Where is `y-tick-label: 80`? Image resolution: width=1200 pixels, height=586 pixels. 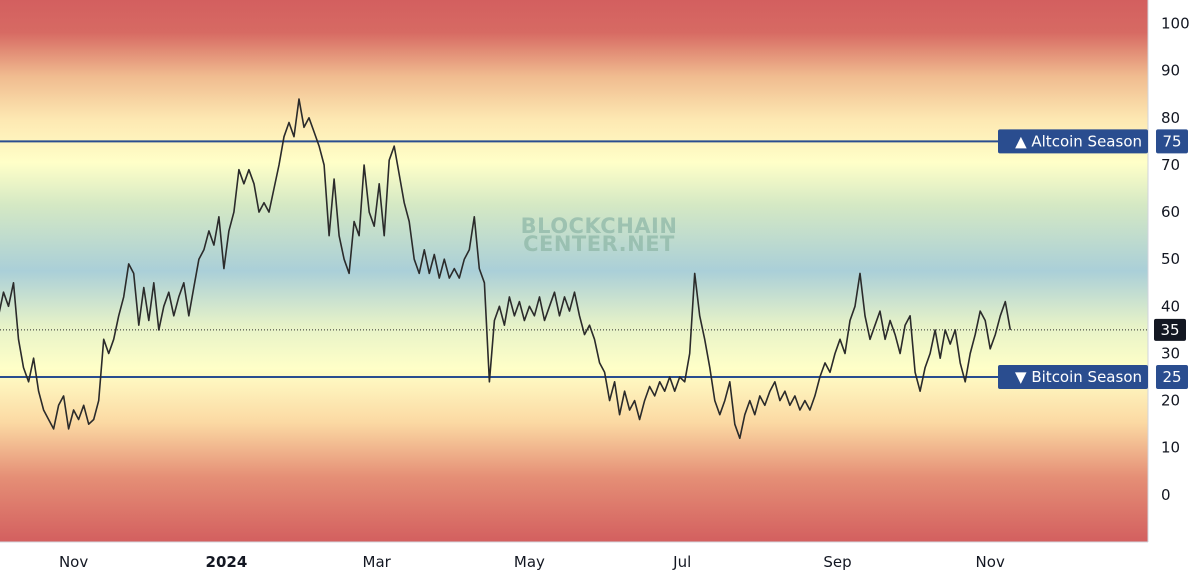 y-tick-label: 80 is located at coordinates (1170, 118).